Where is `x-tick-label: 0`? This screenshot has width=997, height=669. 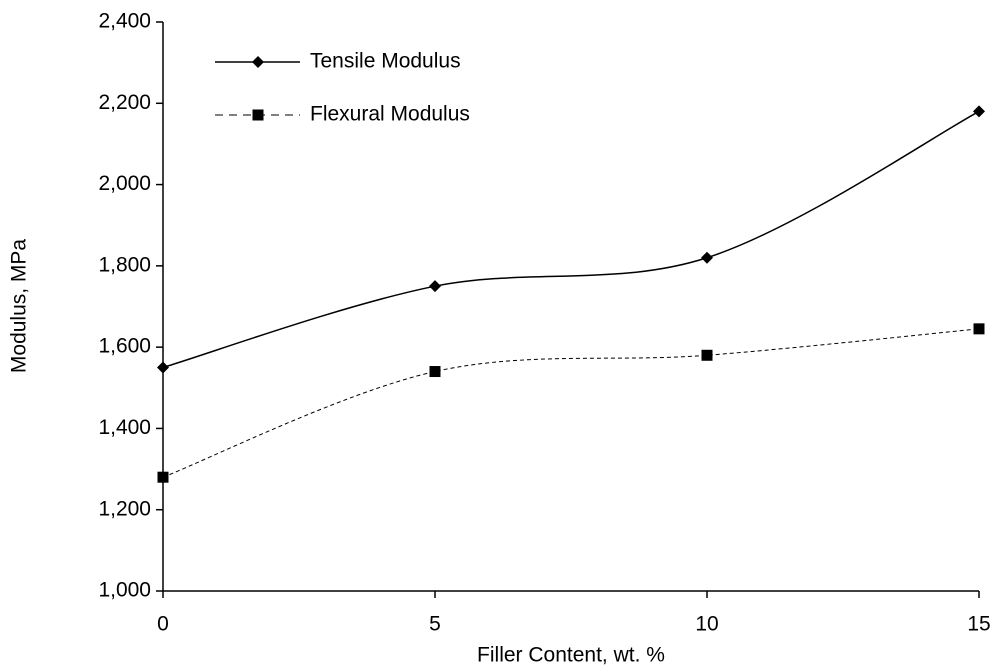 x-tick-label: 0 is located at coordinates (163, 624).